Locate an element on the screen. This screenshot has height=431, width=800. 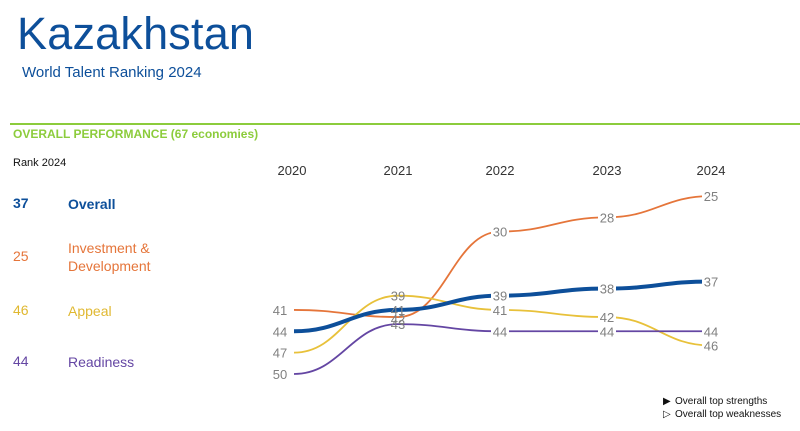
factor-name: Overall is located at coordinates (92, 204).